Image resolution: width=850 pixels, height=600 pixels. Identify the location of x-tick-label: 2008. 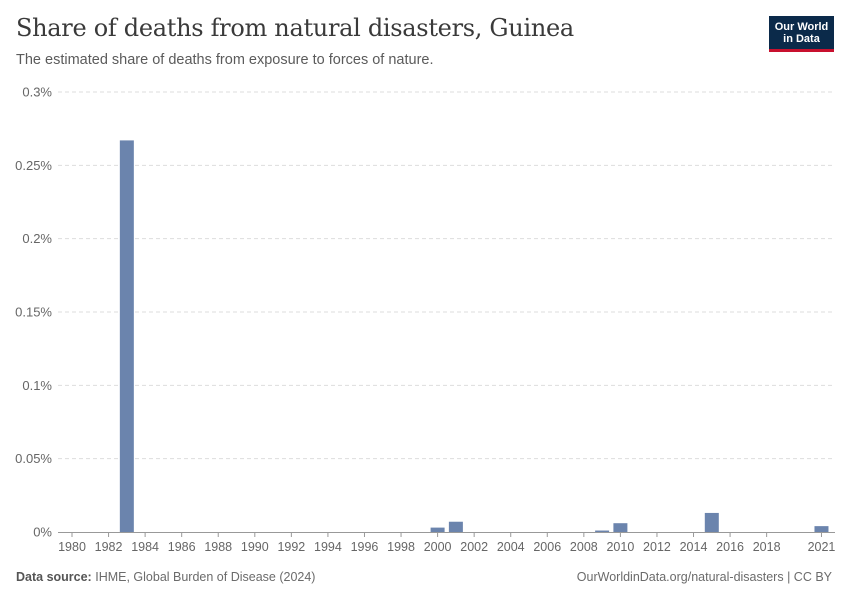
(584, 547).